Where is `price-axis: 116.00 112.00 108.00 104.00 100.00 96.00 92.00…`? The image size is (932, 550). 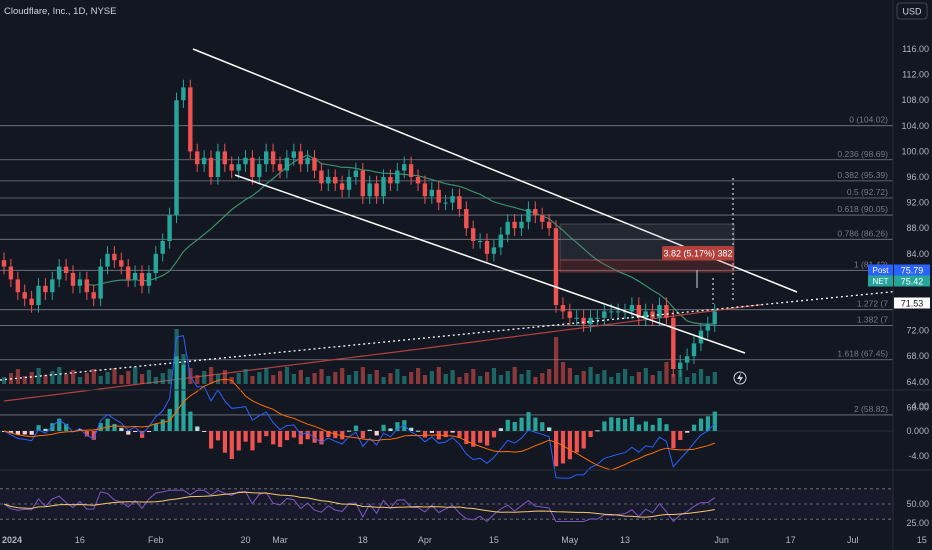
price-axis: 116.00 112.00 108.00 104.00 100.00 96.00 92.00… is located at coordinates (915, 228).